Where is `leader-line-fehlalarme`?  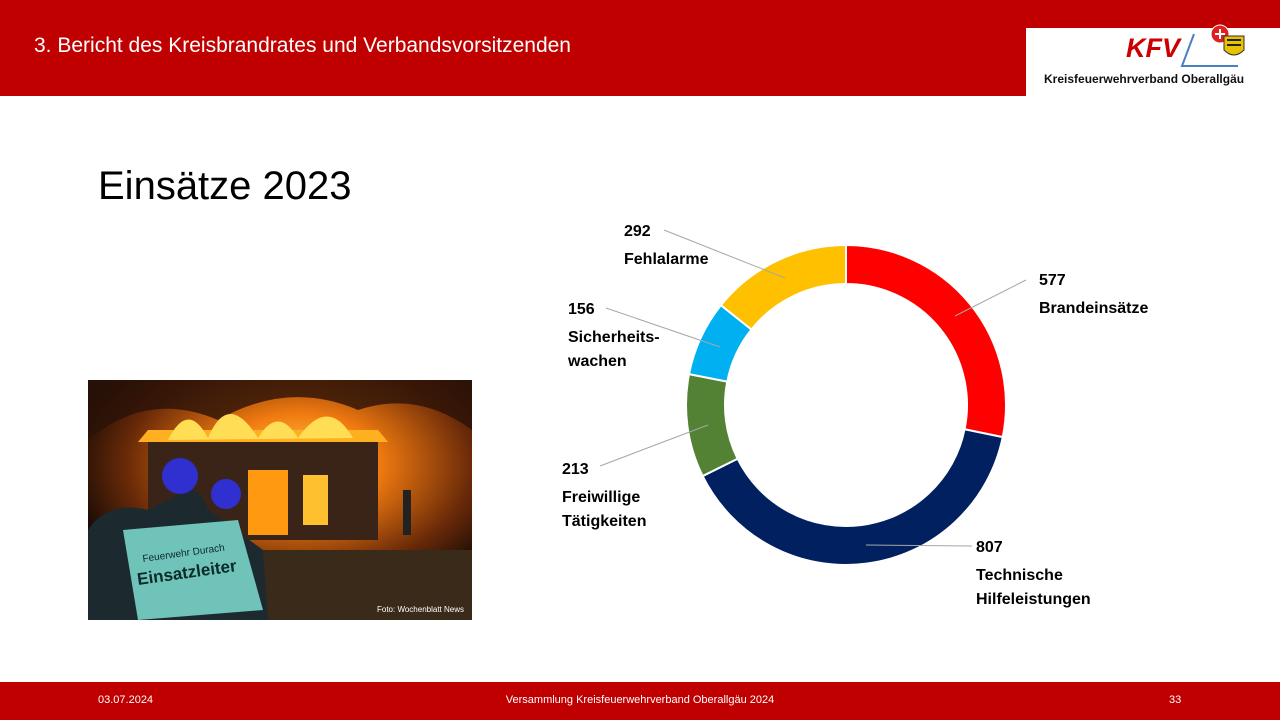
leader-line-fehlalarme is located at coordinates (724, 254).